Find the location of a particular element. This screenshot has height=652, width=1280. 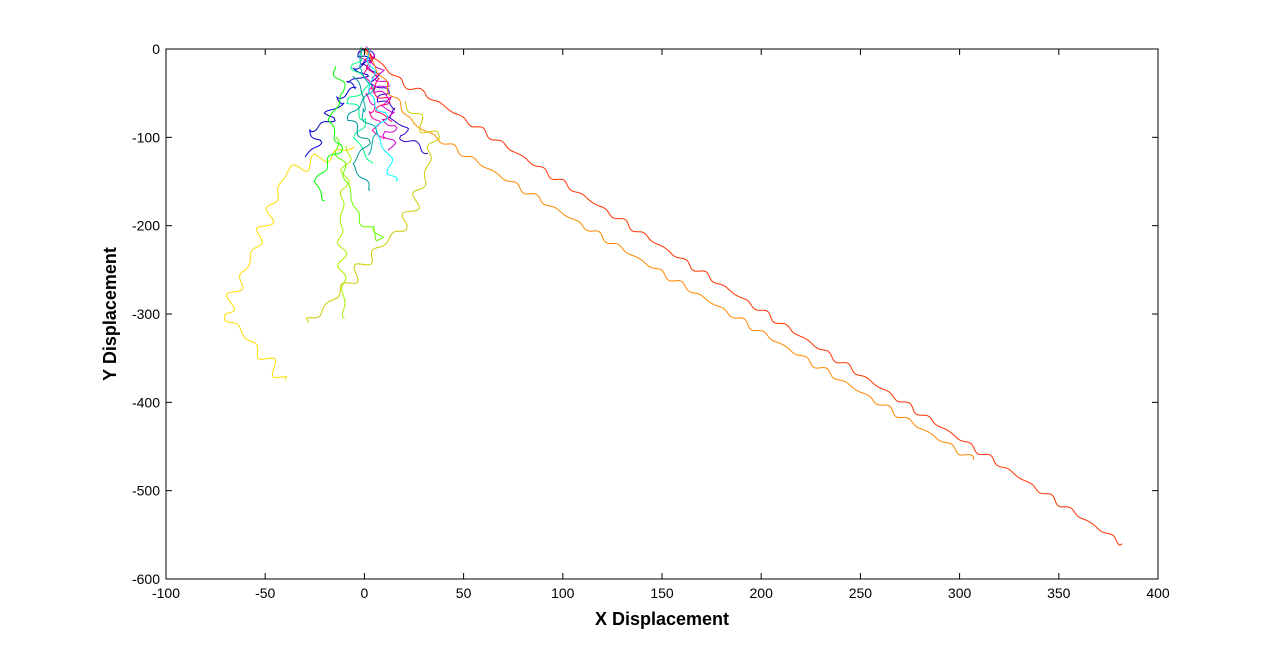

y-tick-label: 0 is located at coordinates (156, 49).